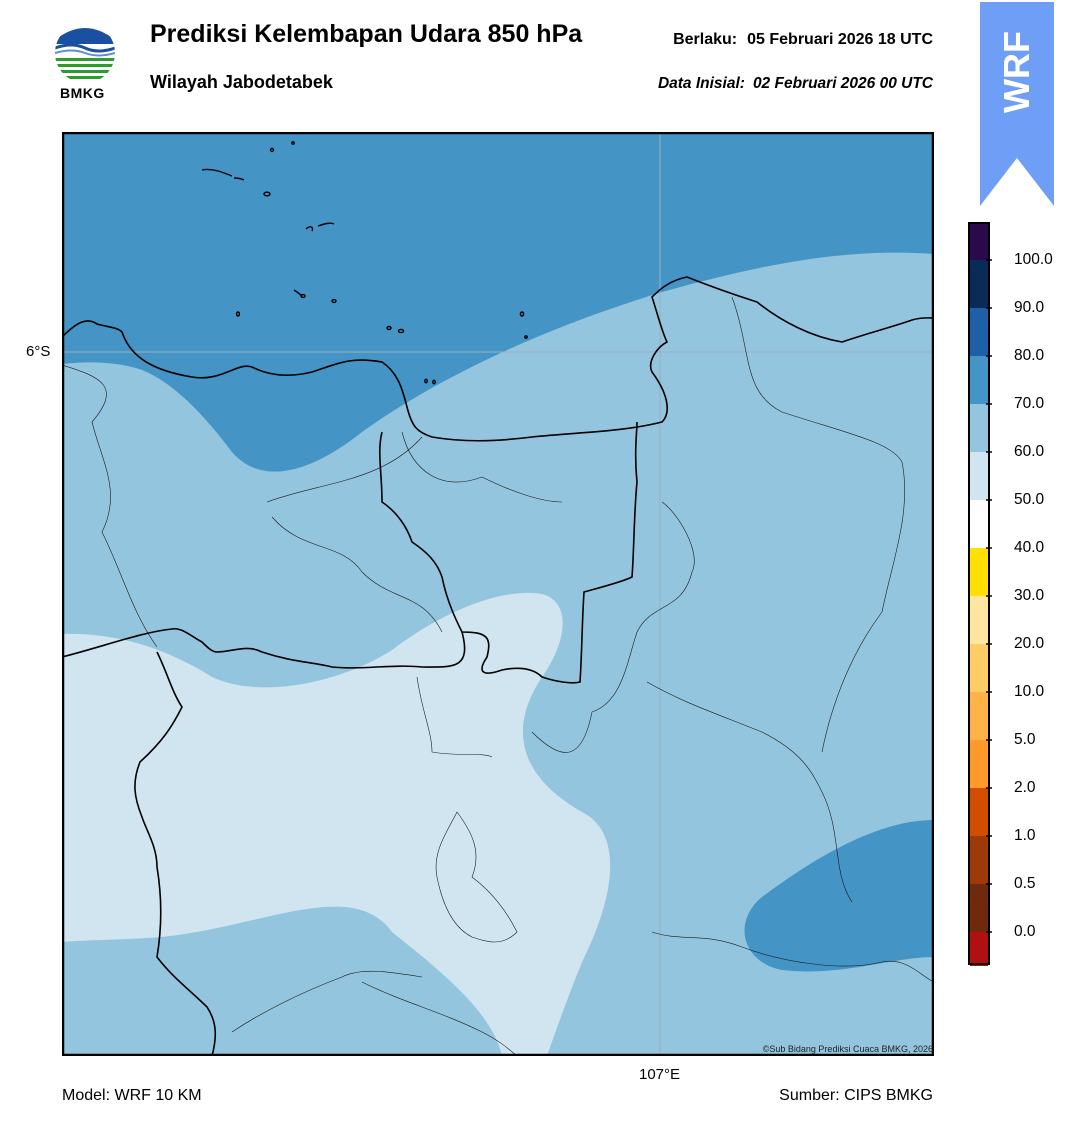 The width and height of the screenshot is (1081, 1128). Describe the element at coordinates (1029, 451) in the screenshot. I see `colorbar-tick-label: 60.0` at that location.